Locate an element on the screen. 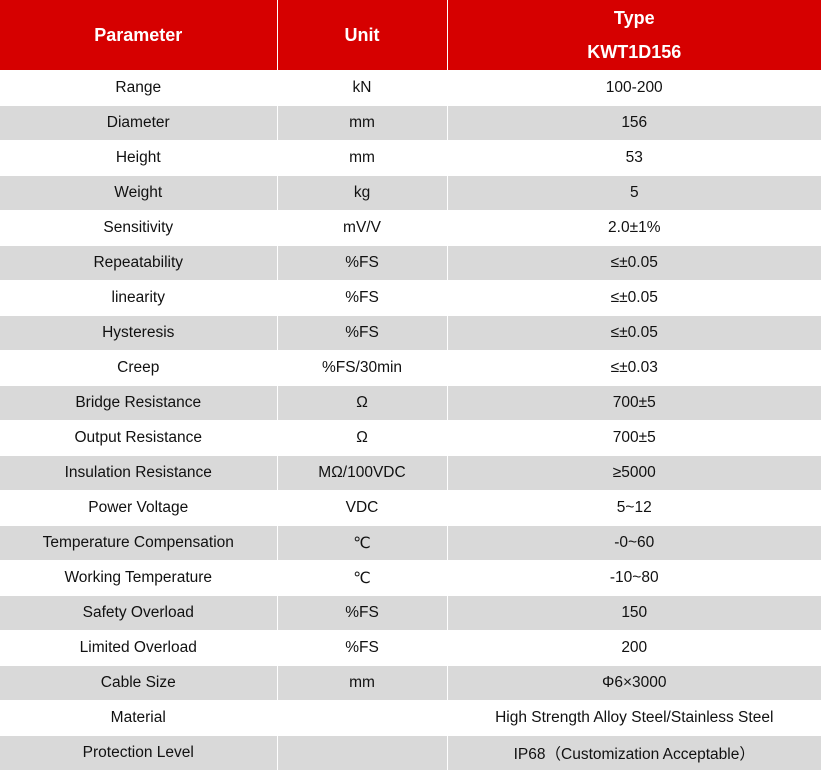 This screenshot has width=821, height=770. value-cell: 200 is located at coordinates (634, 648).